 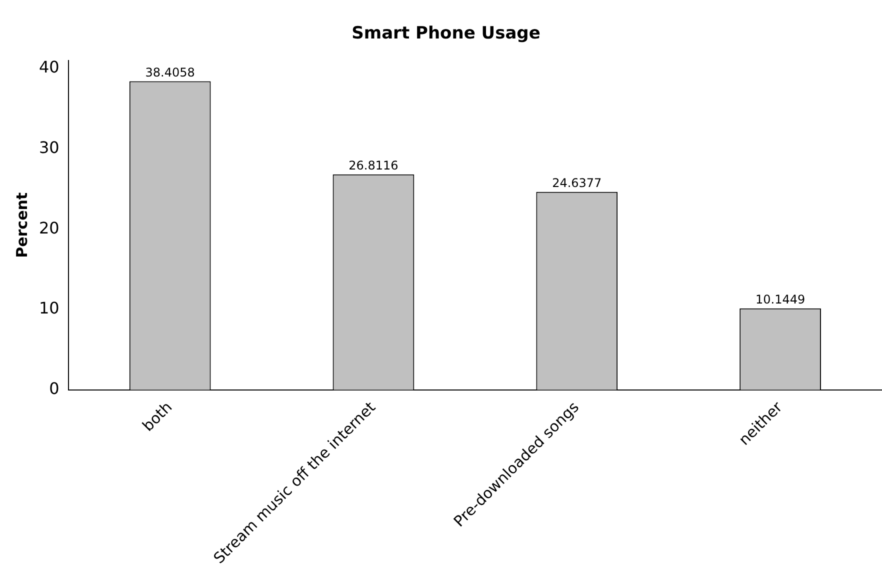 What do you see at coordinates (21, 225) in the screenshot?
I see `y-axis-title: Percent` at bounding box center [21, 225].